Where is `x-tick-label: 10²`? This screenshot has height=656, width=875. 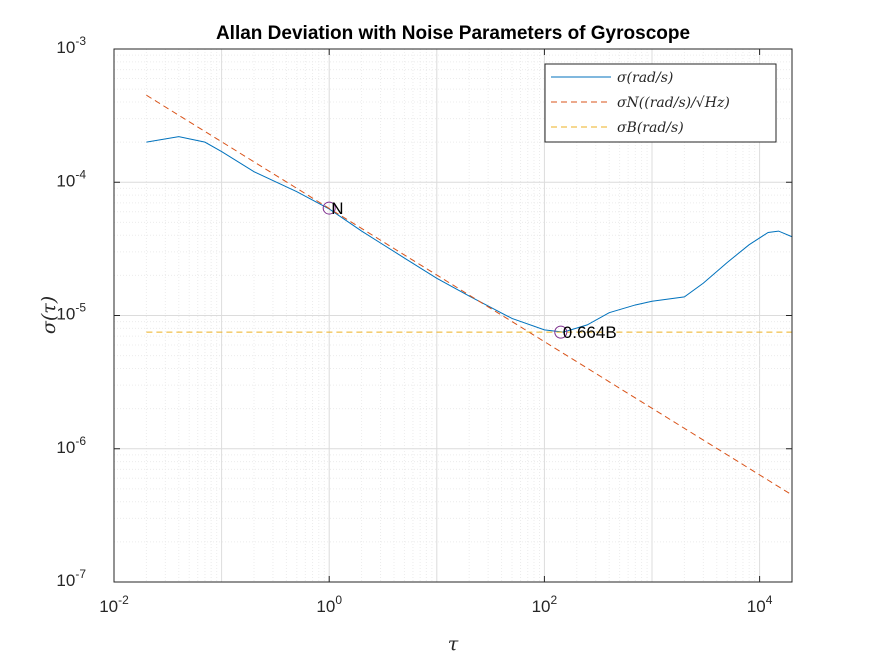
x-tick-label: 10² is located at coordinates (545, 604).